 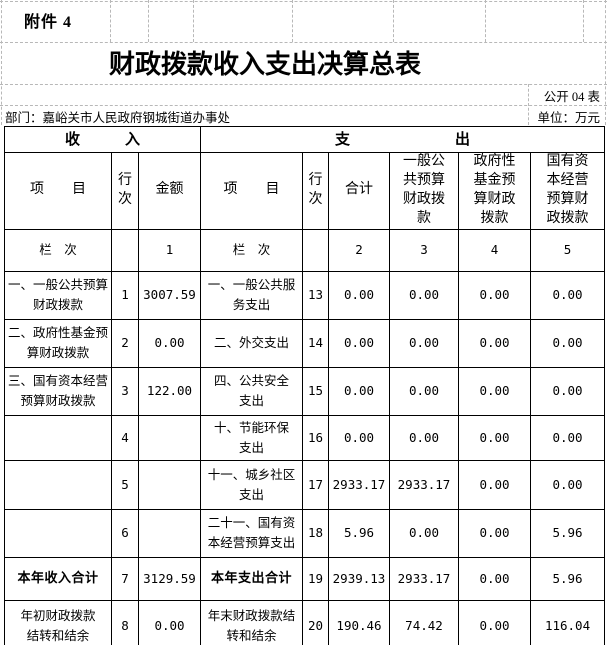 I want to click on govt-fund-cell: 4, so click(x=494, y=250).